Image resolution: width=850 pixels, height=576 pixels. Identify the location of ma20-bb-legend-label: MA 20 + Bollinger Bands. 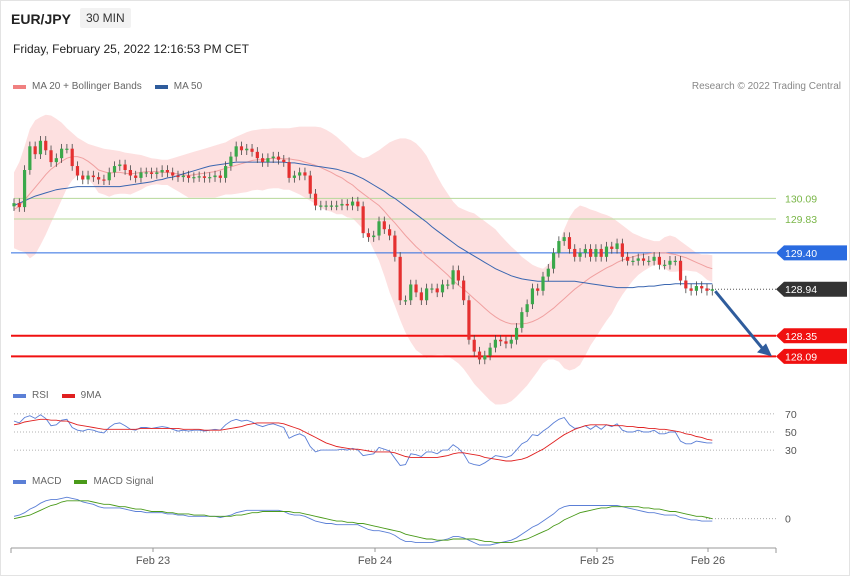
(87, 86).